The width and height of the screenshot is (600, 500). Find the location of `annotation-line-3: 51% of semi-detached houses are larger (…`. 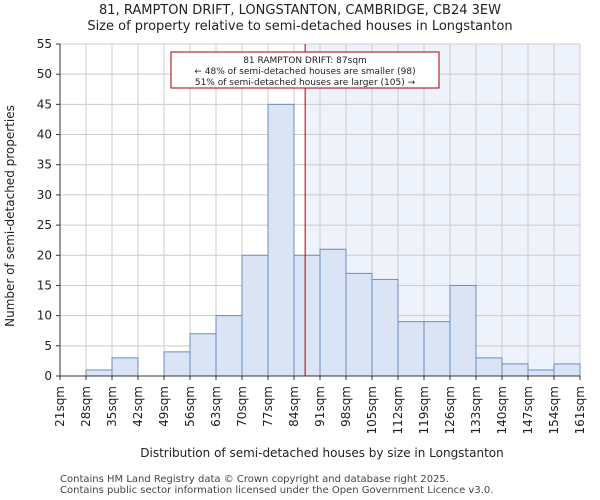

annotation-line-3: 51% of semi-detached houses are larger (… is located at coordinates (305, 83).